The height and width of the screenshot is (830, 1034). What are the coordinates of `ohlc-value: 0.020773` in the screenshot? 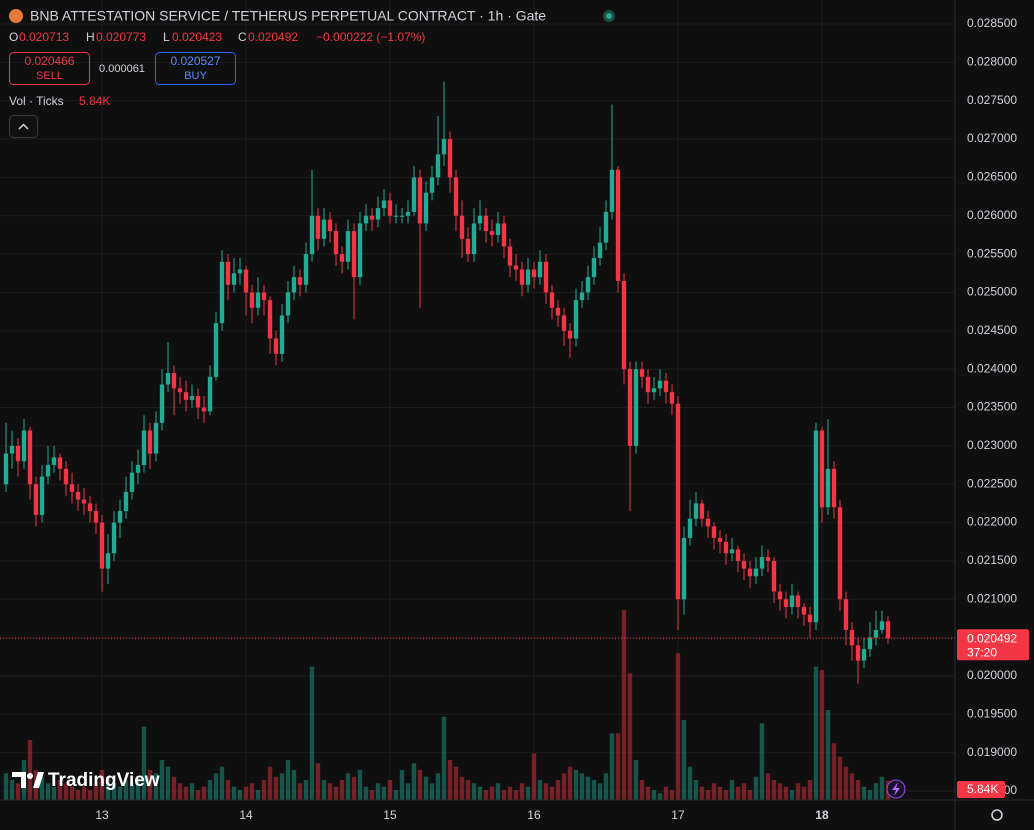 It's located at (121, 37).